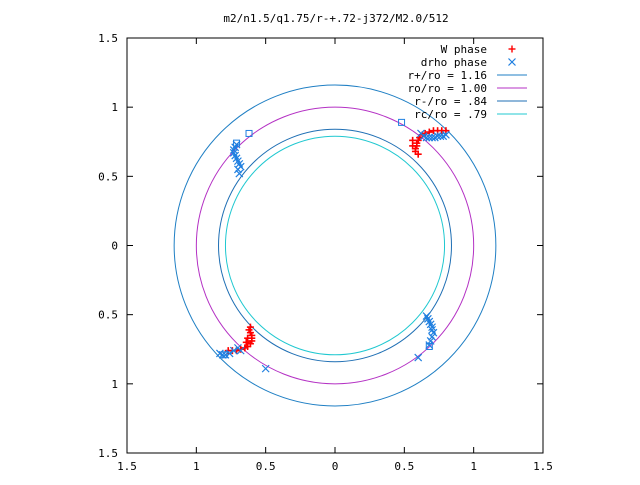  What do you see at coordinates (335, 466) in the screenshot?
I see `x-tick-label: 0` at bounding box center [335, 466].